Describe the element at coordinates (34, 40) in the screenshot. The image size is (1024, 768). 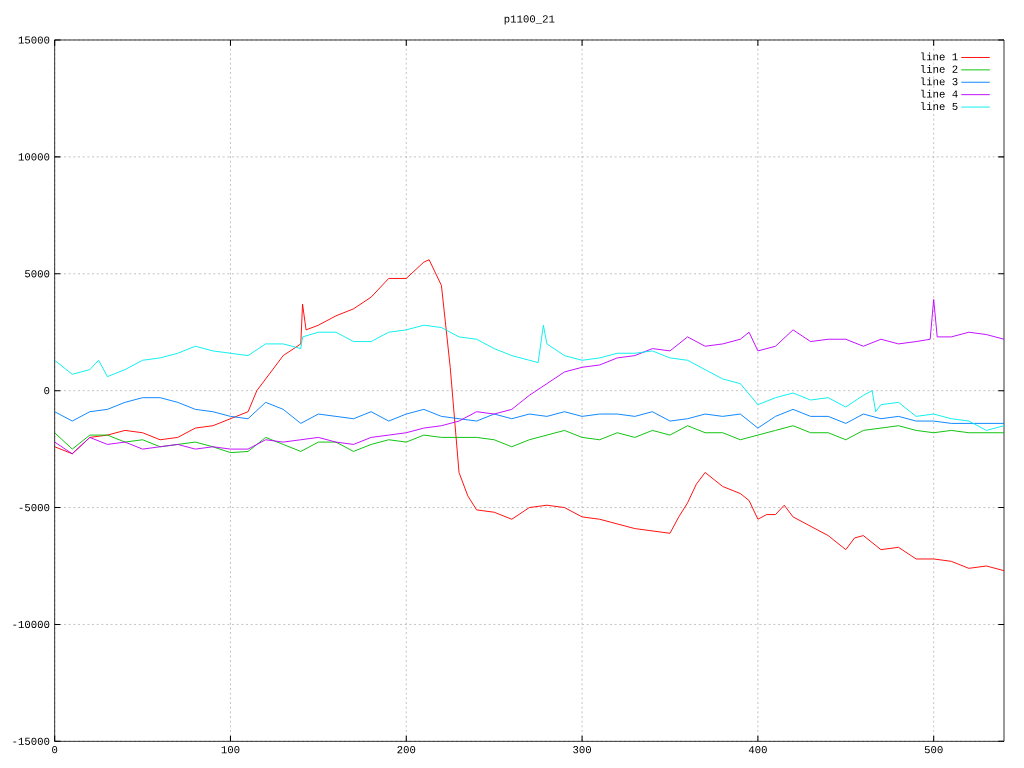
I see `y-tick-label: 15000` at that location.